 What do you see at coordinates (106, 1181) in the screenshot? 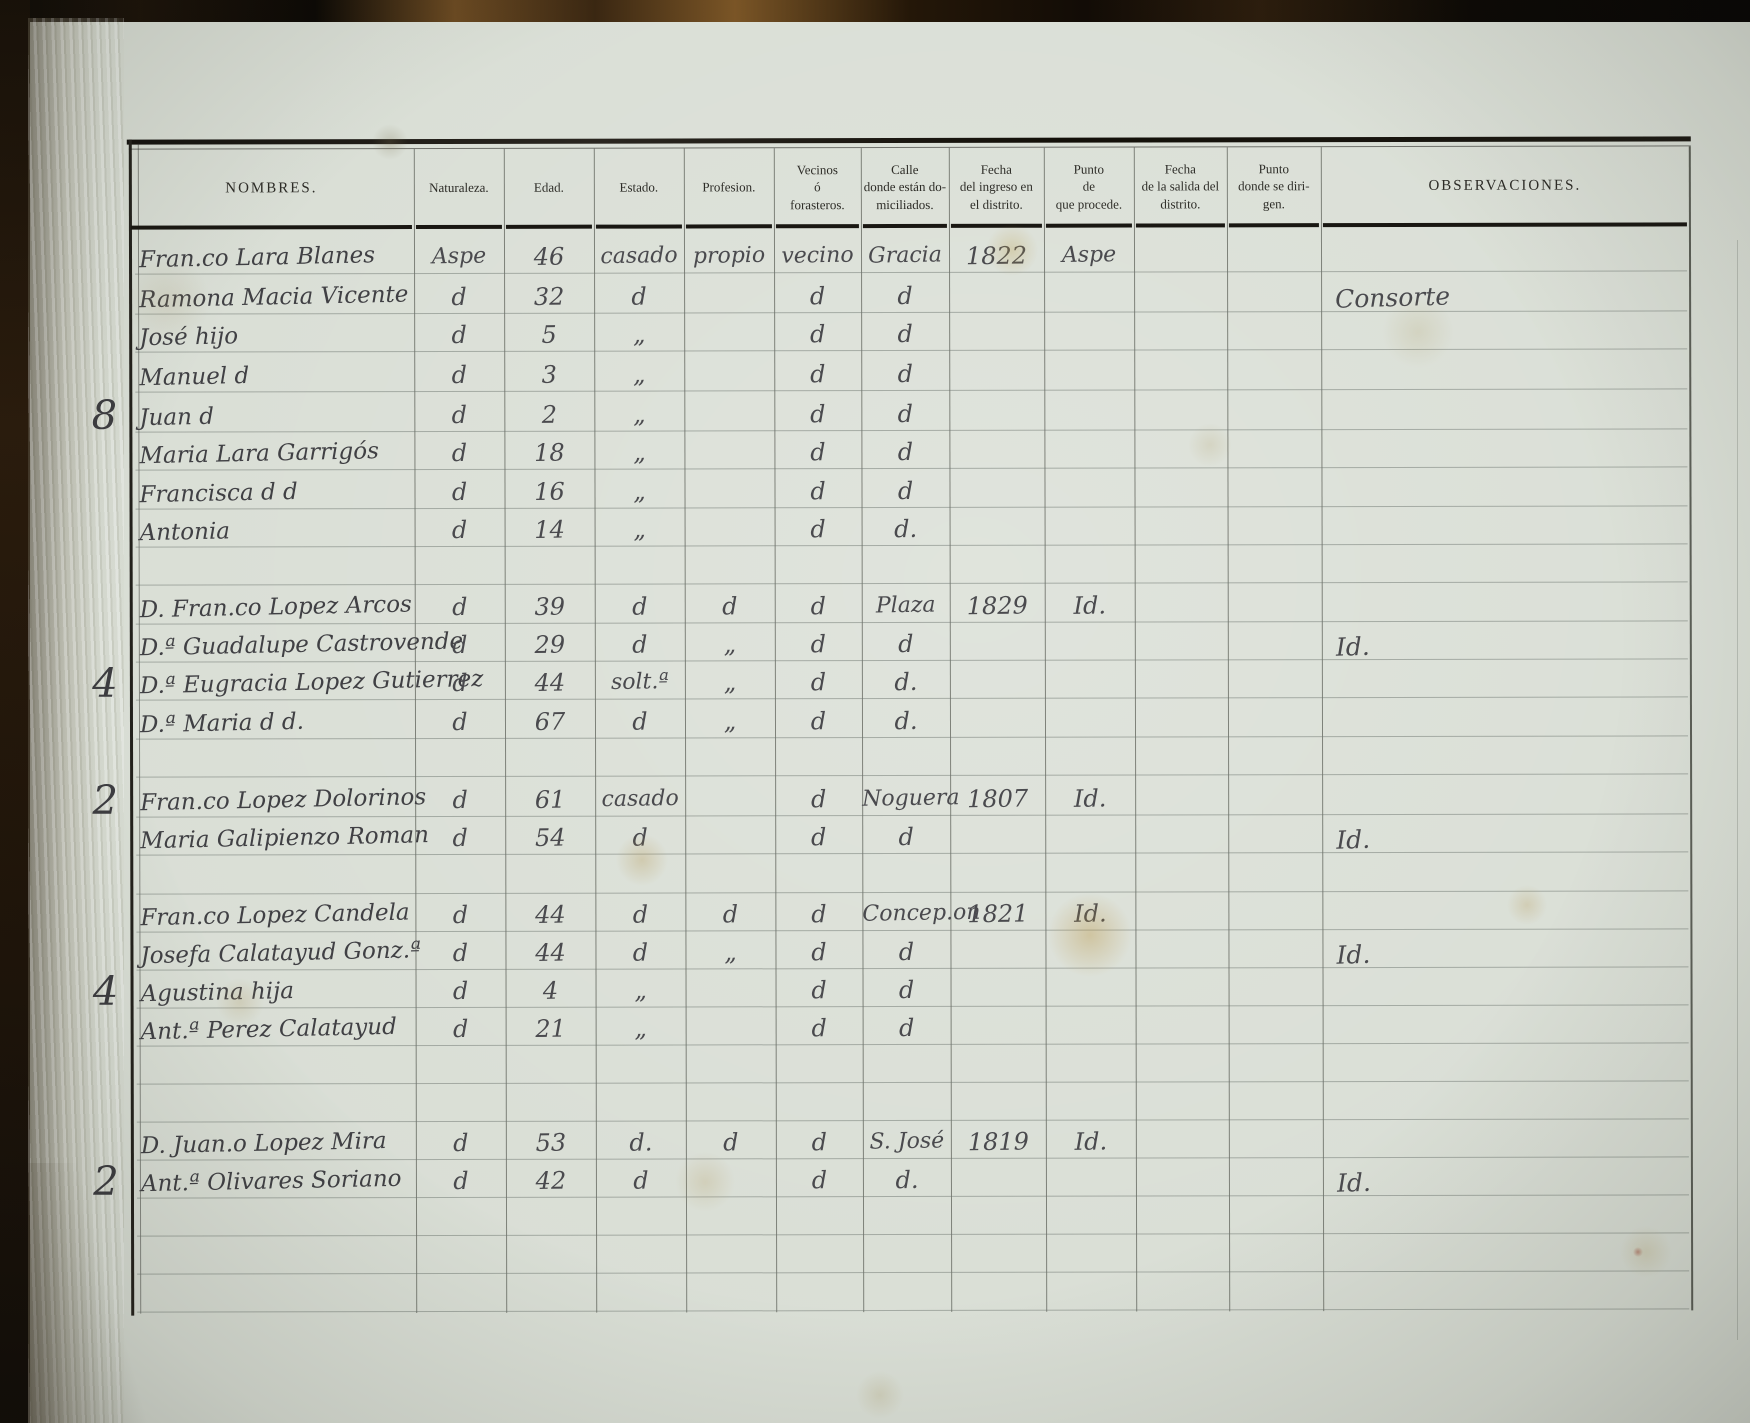
I see `family-size-number: 2` at bounding box center [106, 1181].